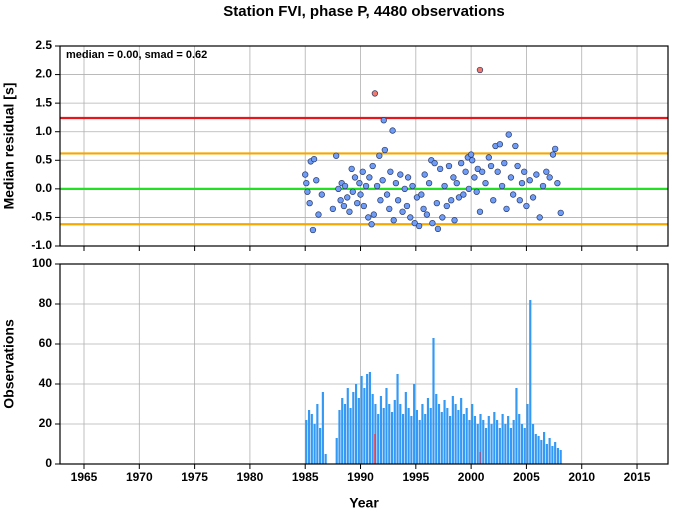  What do you see at coordinates (415, 477) in the screenshot?
I see `x-tick-label: 1995` at bounding box center [415, 477].